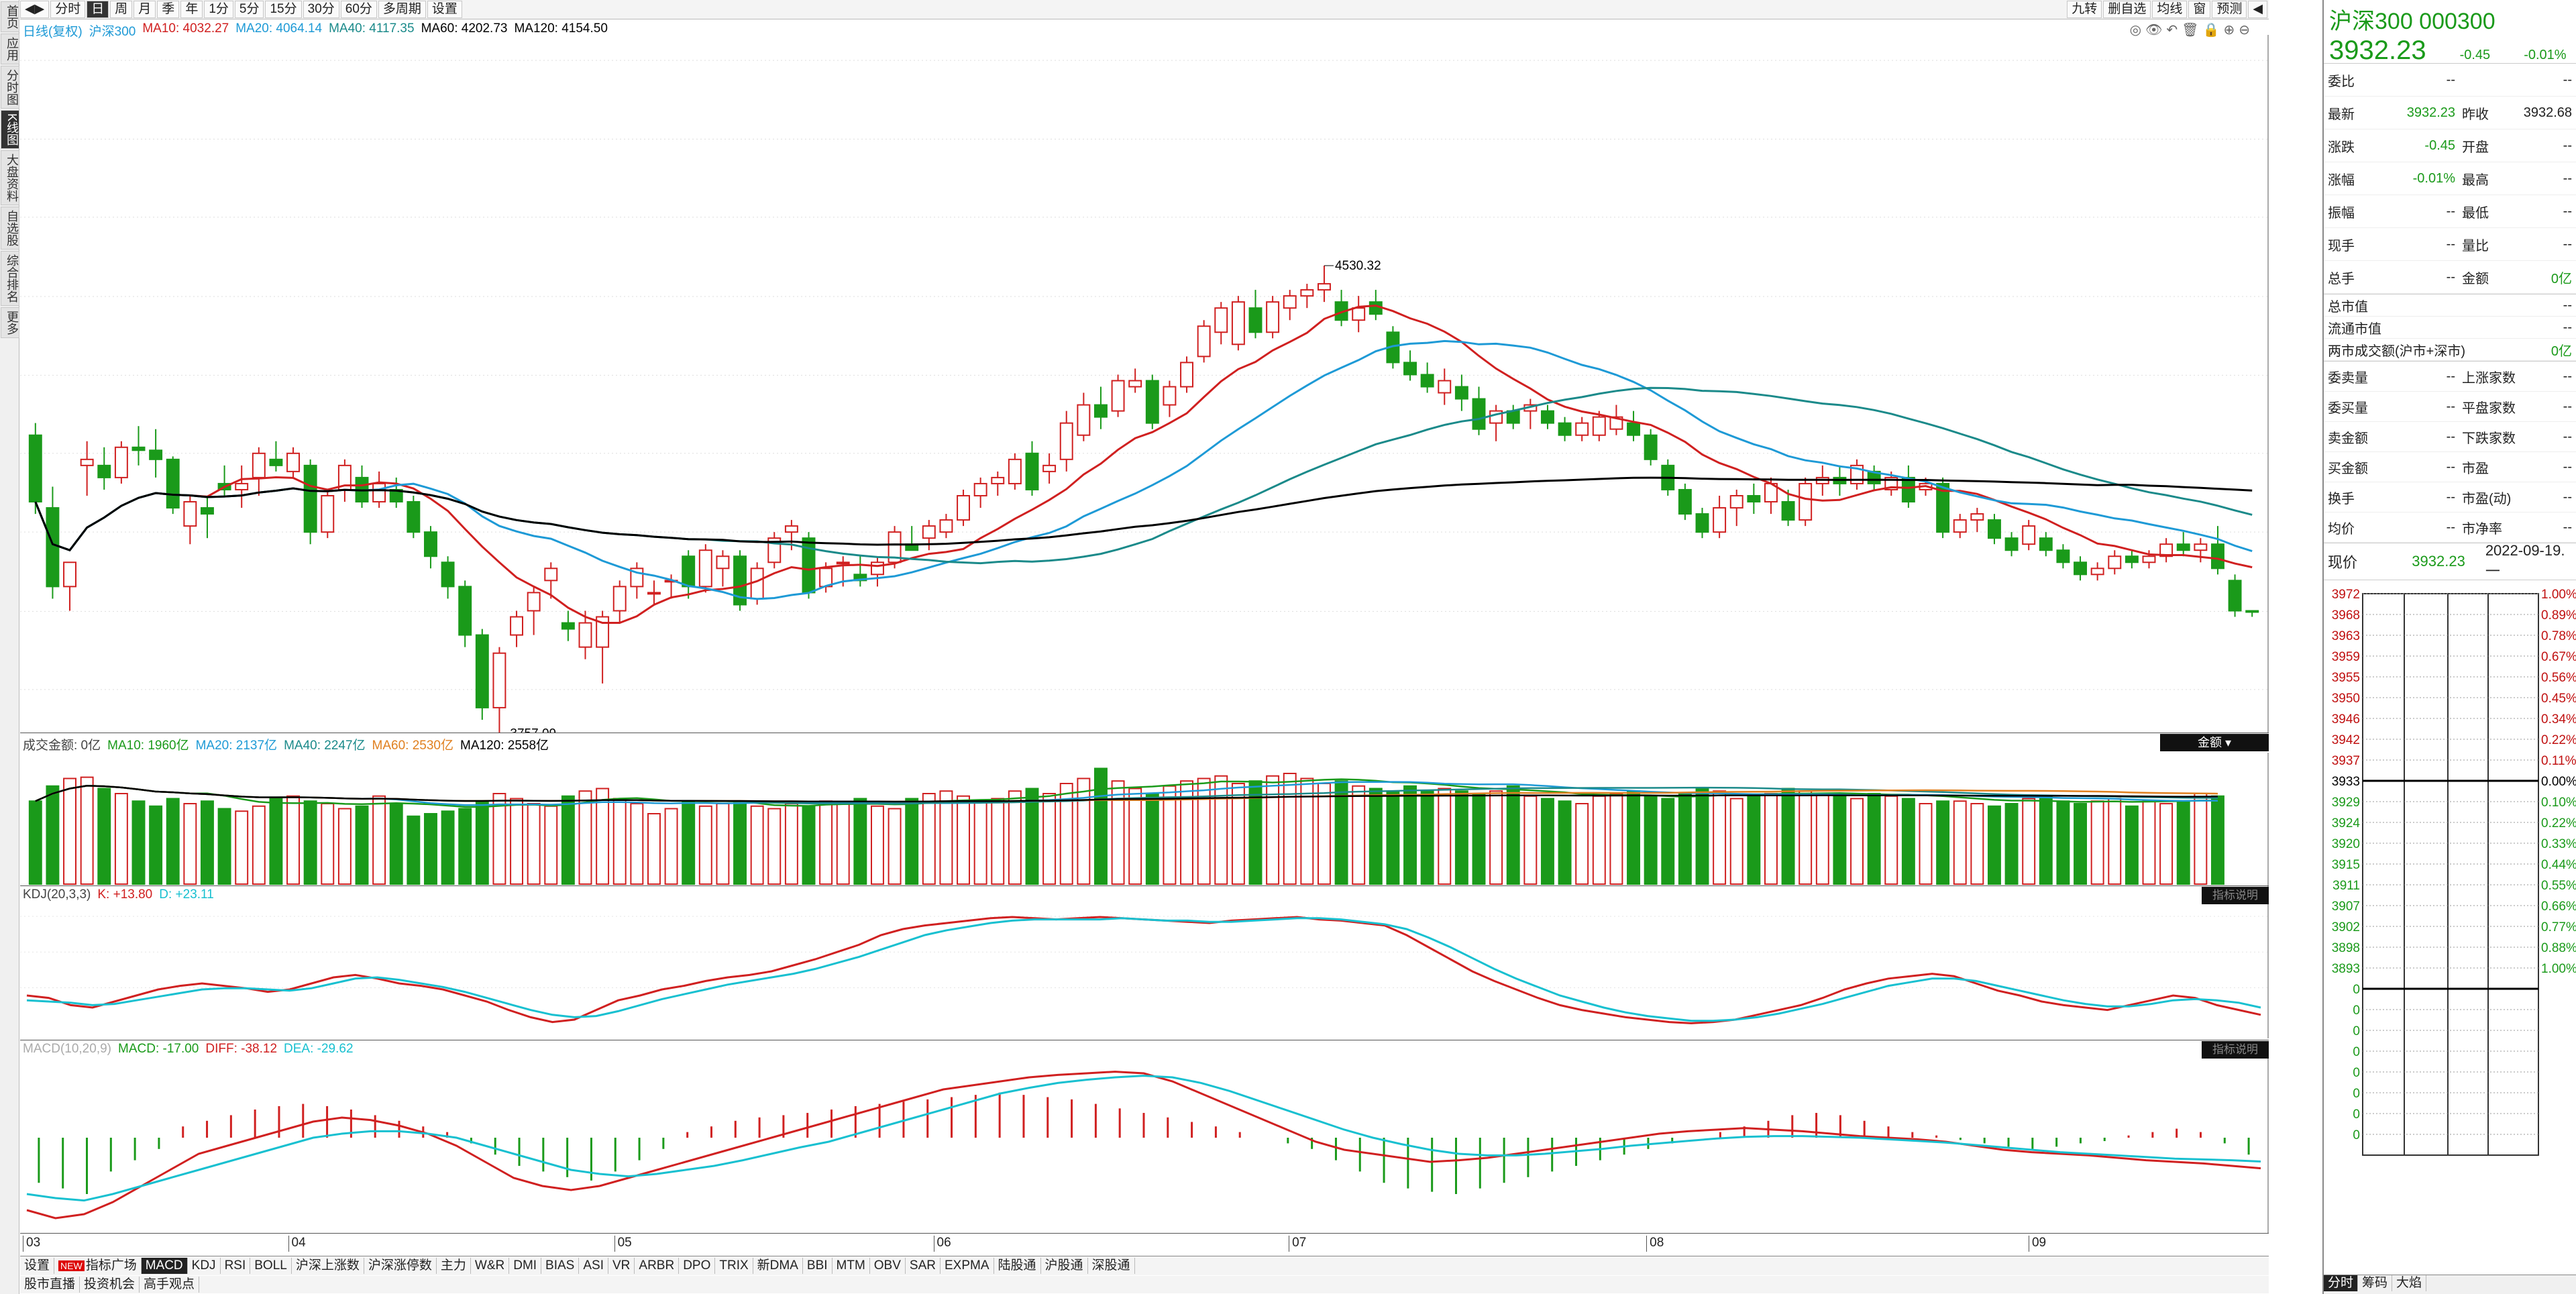  What do you see at coordinates (2191, 30) in the screenshot?
I see `chart-tool-icons: ◎👁↶🗑🔒⊕⊖` at bounding box center [2191, 30].